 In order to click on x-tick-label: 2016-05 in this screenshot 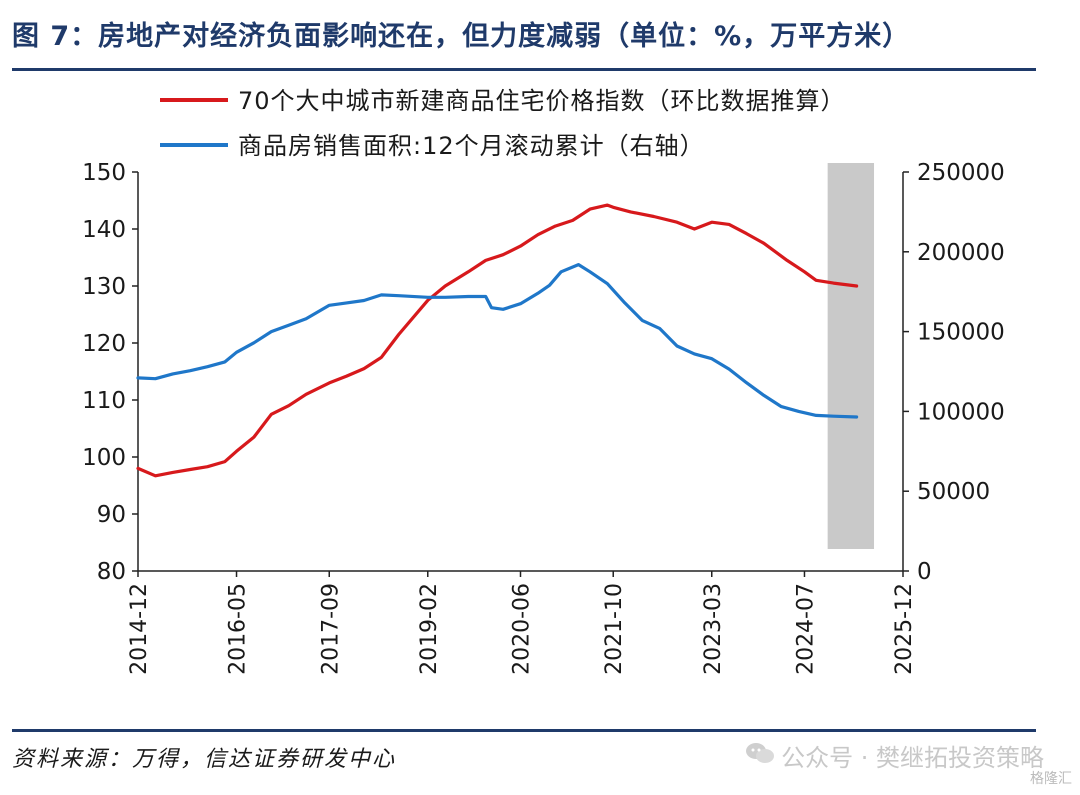, I will do `click(238, 629)`.